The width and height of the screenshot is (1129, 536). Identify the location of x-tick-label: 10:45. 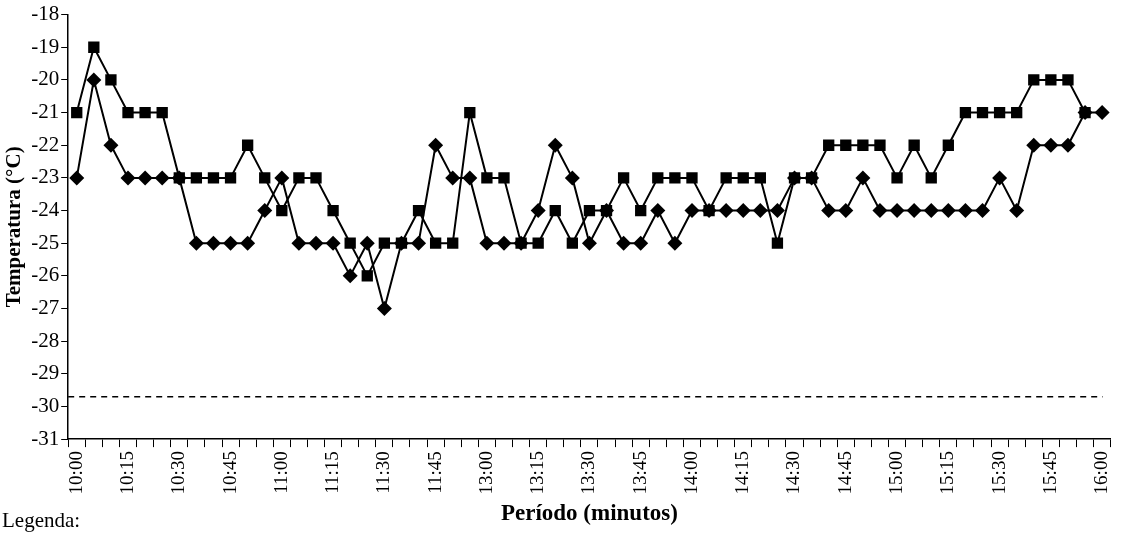
(229, 473).